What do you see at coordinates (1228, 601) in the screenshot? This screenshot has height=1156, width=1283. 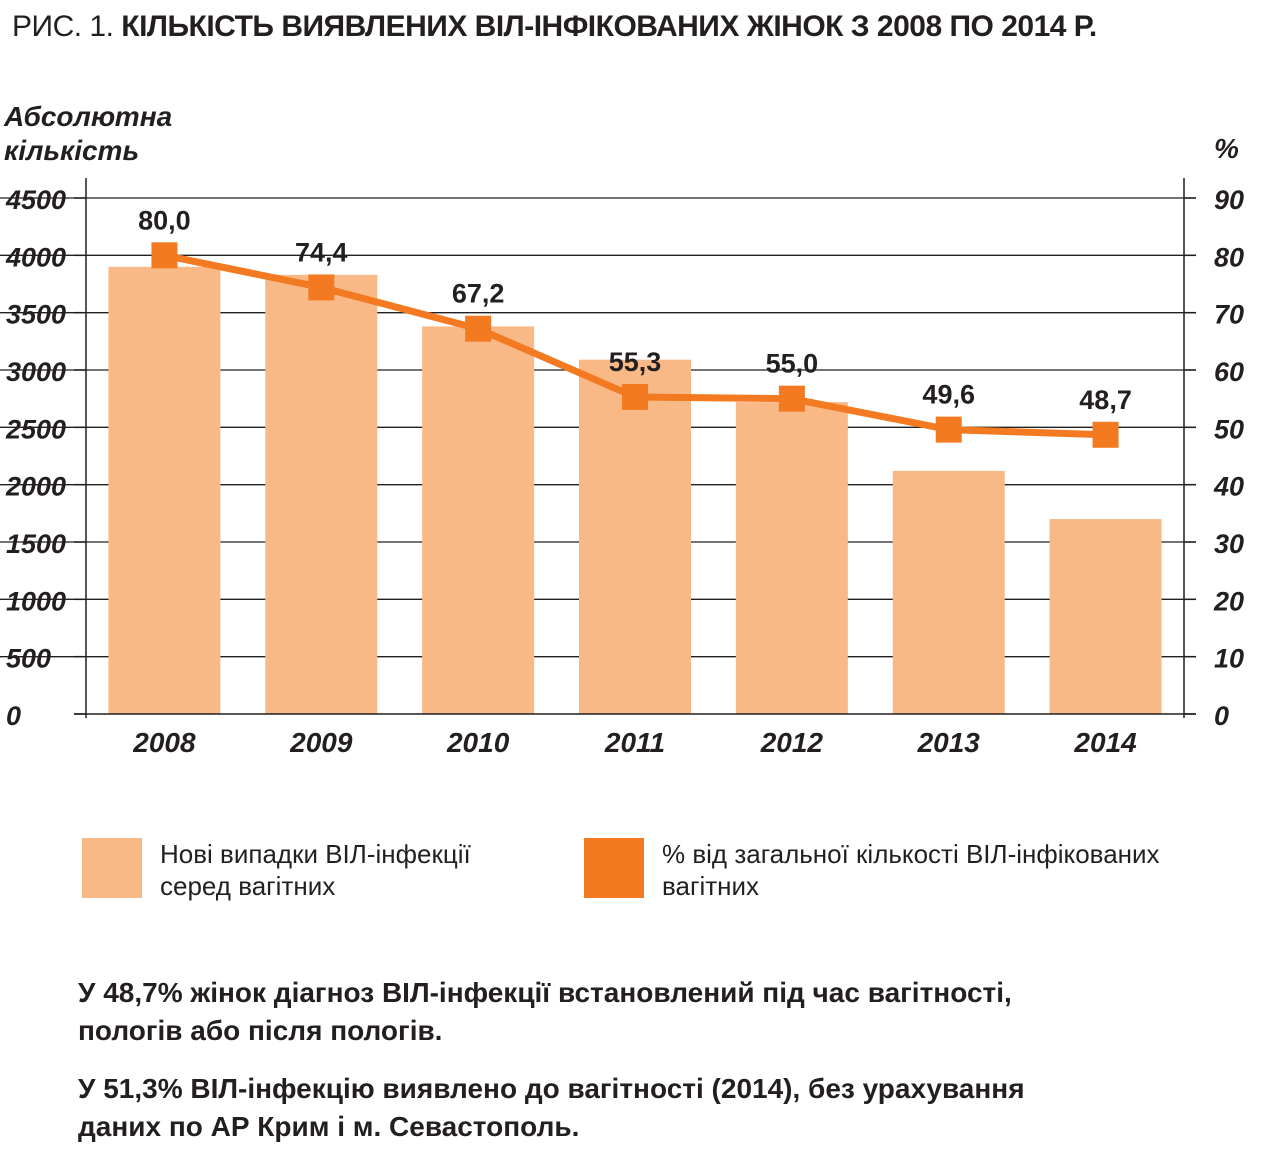 I see `right-tick-label: 20` at bounding box center [1228, 601].